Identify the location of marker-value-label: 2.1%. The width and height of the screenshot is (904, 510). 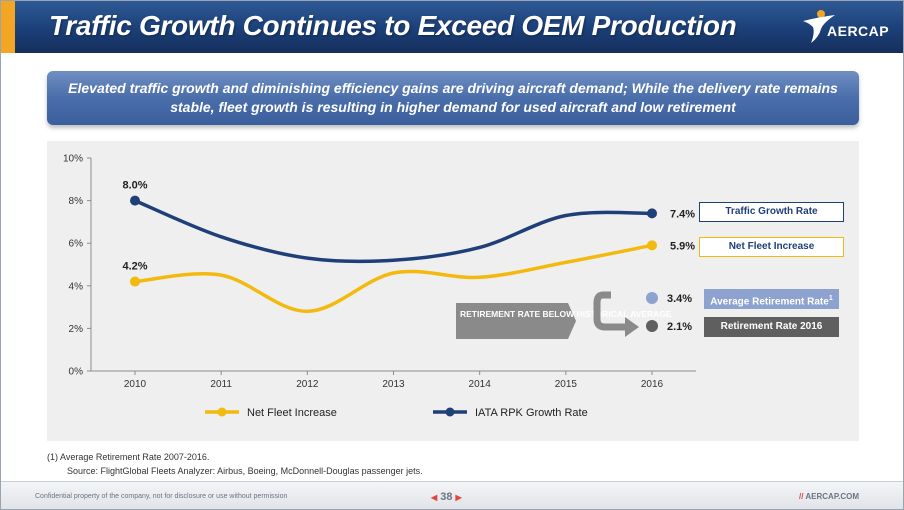
(679, 327).